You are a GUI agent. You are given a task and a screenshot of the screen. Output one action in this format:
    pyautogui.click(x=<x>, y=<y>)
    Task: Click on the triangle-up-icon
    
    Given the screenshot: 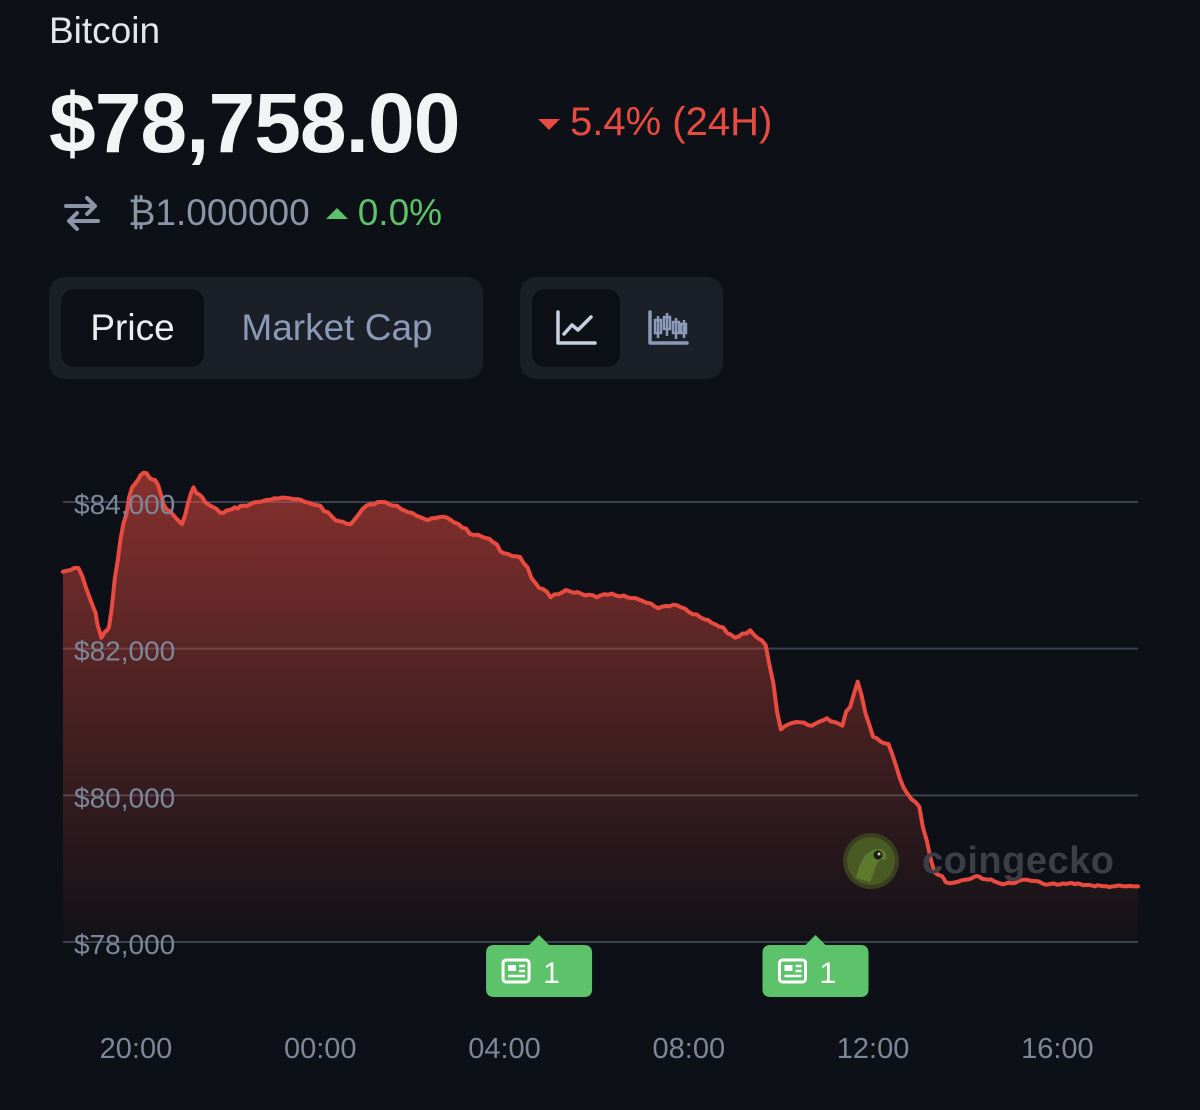 What is the action you would take?
    pyautogui.click(x=336, y=213)
    